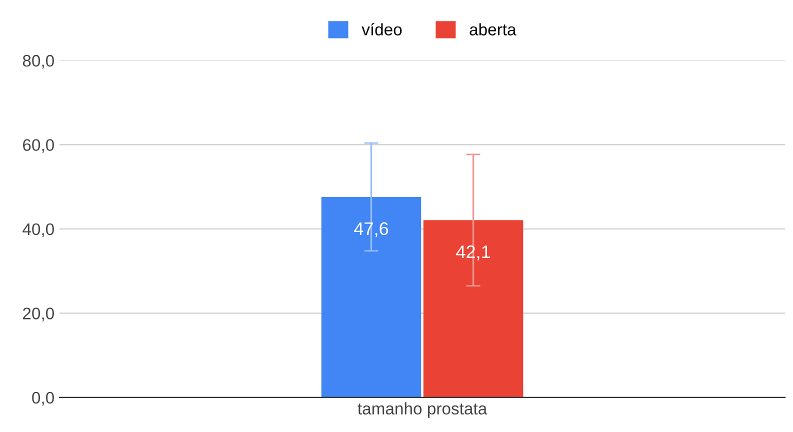 The height and width of the screenshot is (432, 793). What do you see at coordinates (371, 230) in the screenshot?
I see `data-label: 47,6` at bounding box center [371, 230].